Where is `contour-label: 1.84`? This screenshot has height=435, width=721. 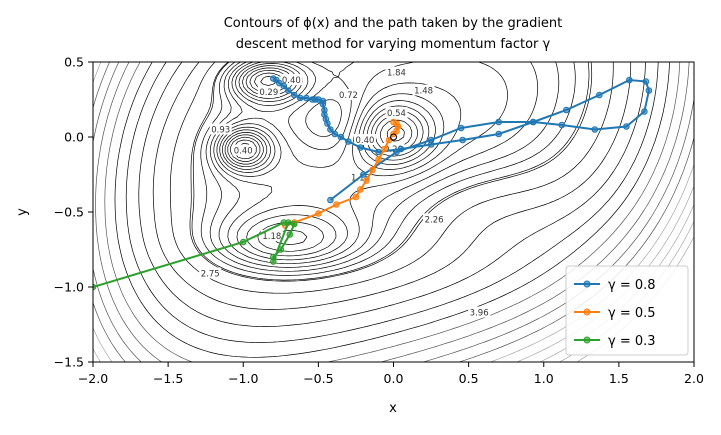
contour-label: 1.84 is located at coordinates (396, 74).